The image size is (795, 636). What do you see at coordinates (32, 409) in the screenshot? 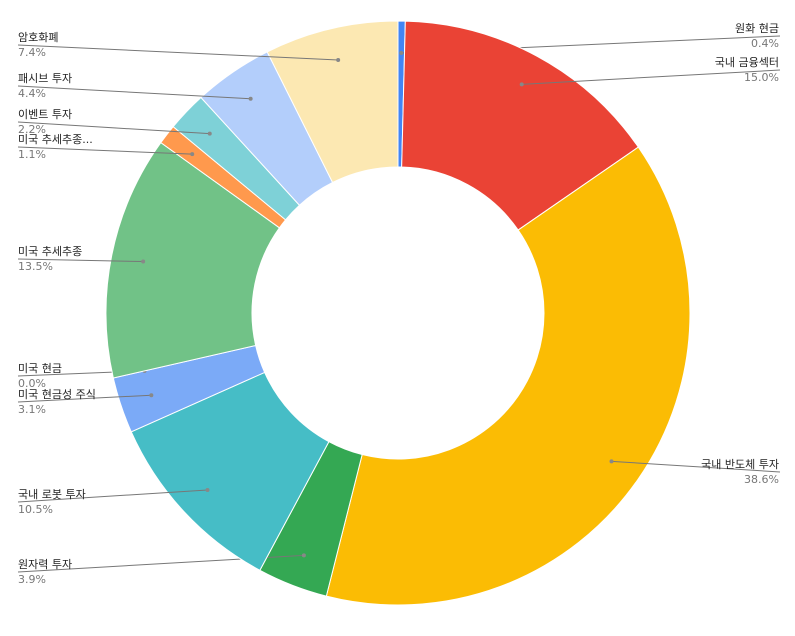
I see `slice-value: 3.1%` at bounding box center [32, 409].